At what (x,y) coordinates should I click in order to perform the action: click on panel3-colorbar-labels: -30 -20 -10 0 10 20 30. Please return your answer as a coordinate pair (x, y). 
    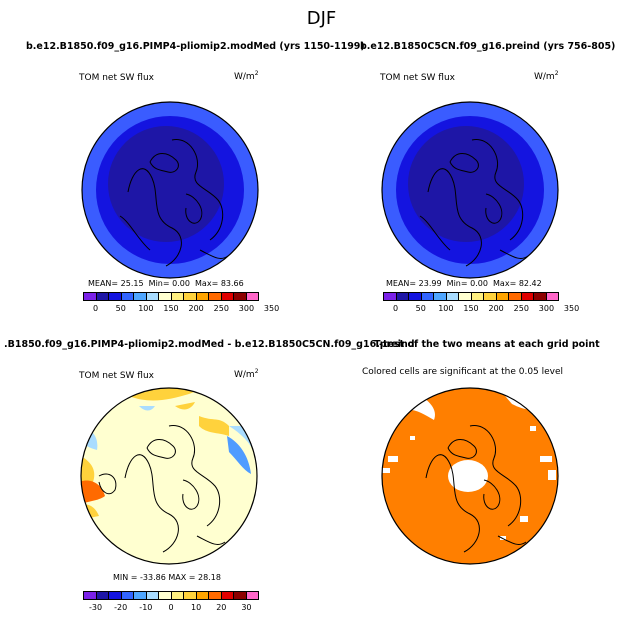
    Looking at the image, I should click on (171, 609).